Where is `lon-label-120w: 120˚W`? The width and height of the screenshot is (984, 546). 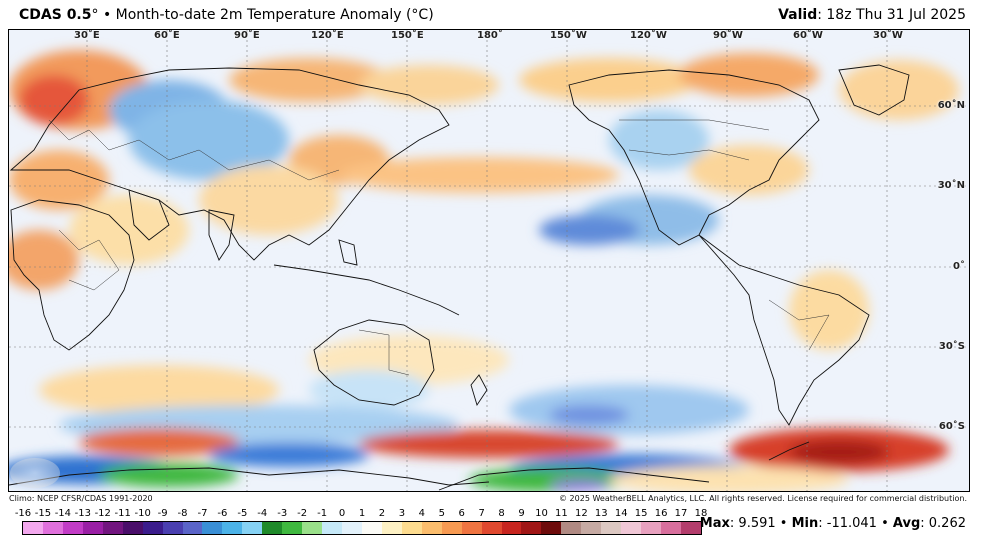 lon-label-120w: 120˚W is located at coordinates (648, 35).